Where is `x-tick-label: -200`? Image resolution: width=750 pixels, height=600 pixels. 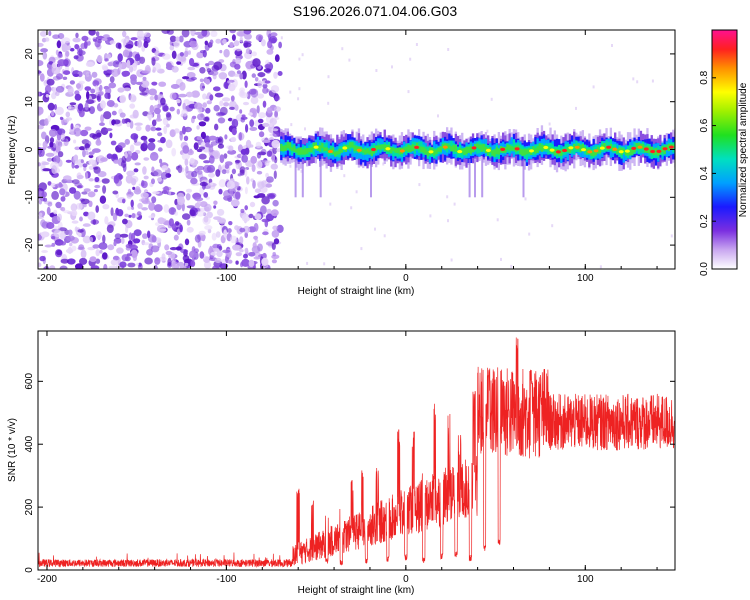 x-tick-label: -200 is located at coordinates (47, 278).